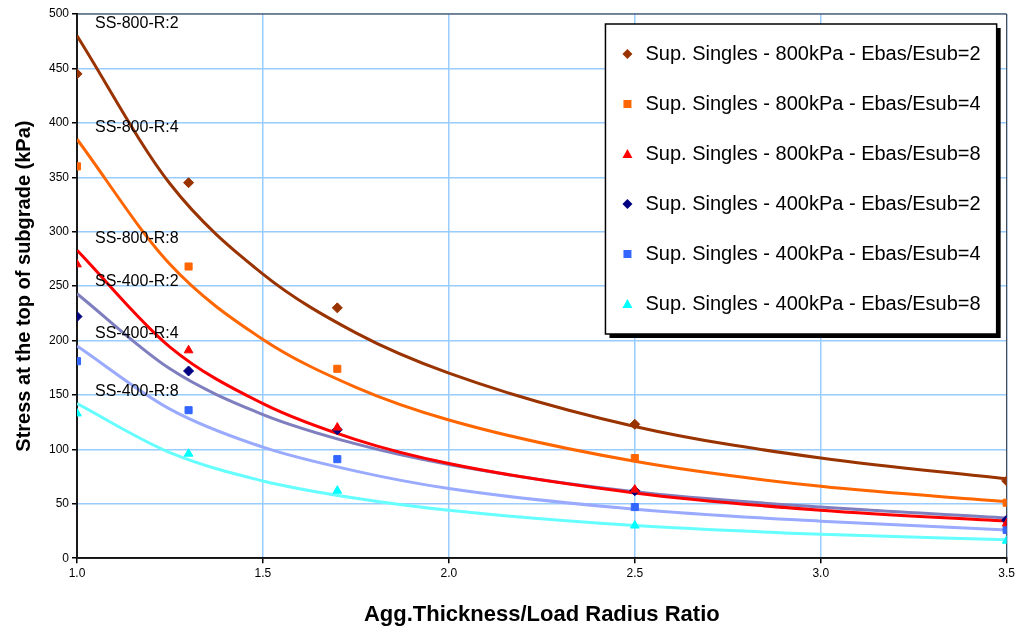 The height and width of the screenshot is (636, 1018). Describe the element at coordinates (59, 230) in the screenshot. I see `y-tick-label: 300` at that location.